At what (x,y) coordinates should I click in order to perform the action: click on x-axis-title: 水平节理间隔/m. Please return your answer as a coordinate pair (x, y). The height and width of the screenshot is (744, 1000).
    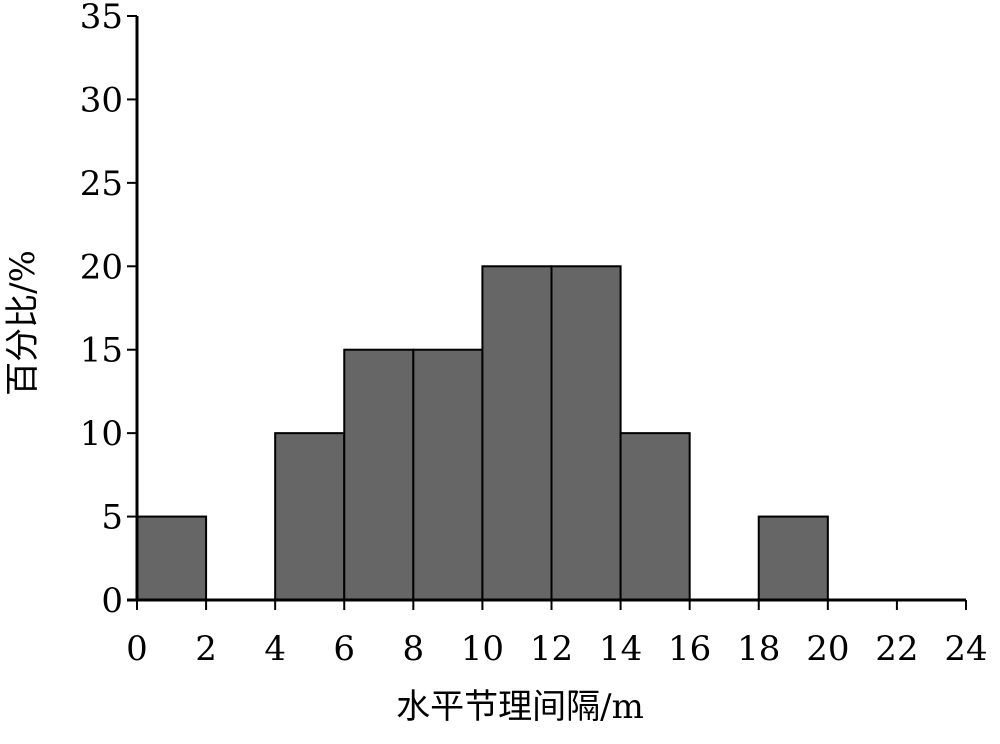
    Looking at the image, I should click on (520, 707).